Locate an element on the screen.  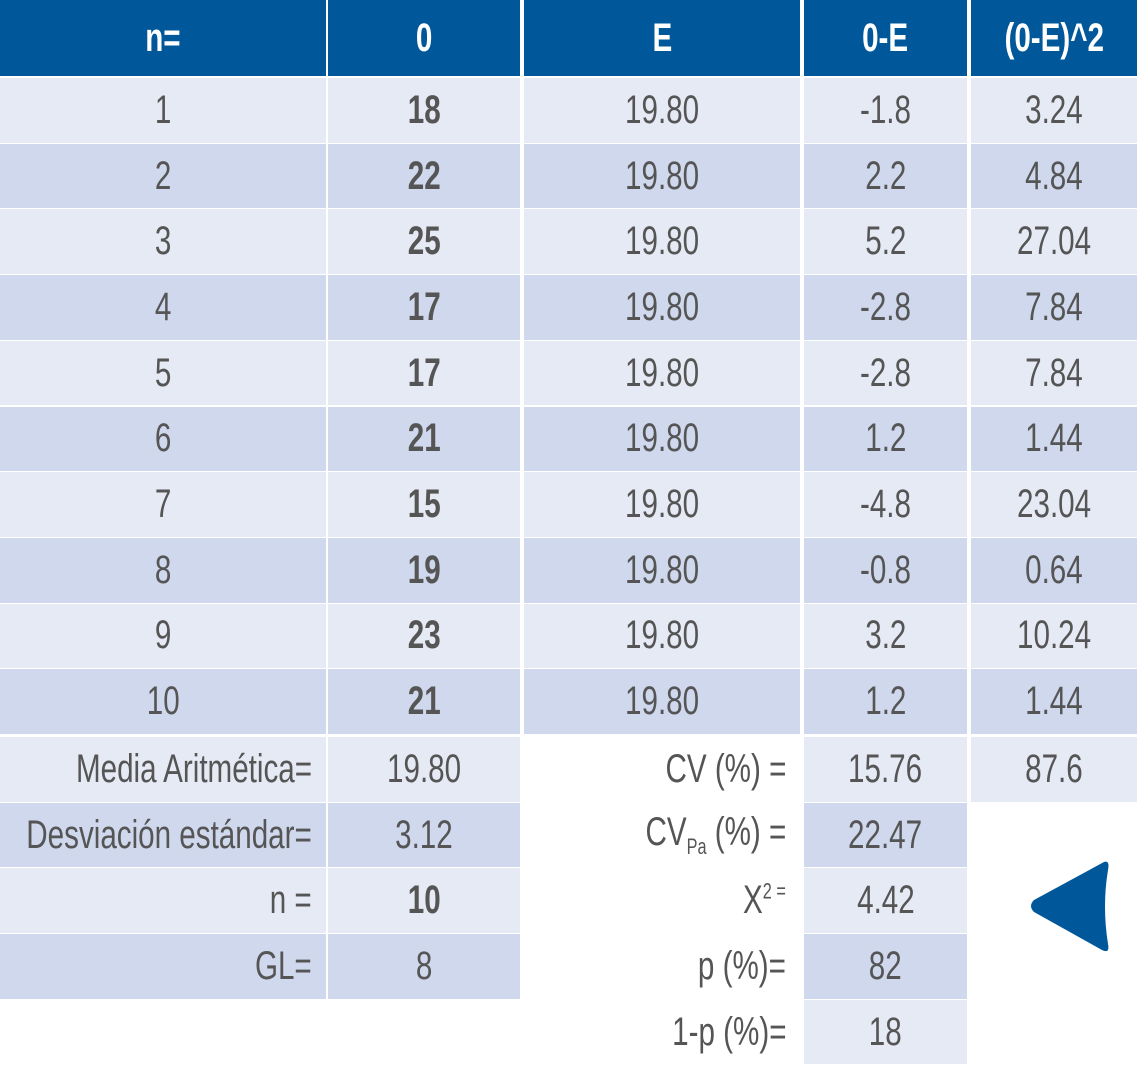
cell-observed: 25 is located at coordinates (424, 242).